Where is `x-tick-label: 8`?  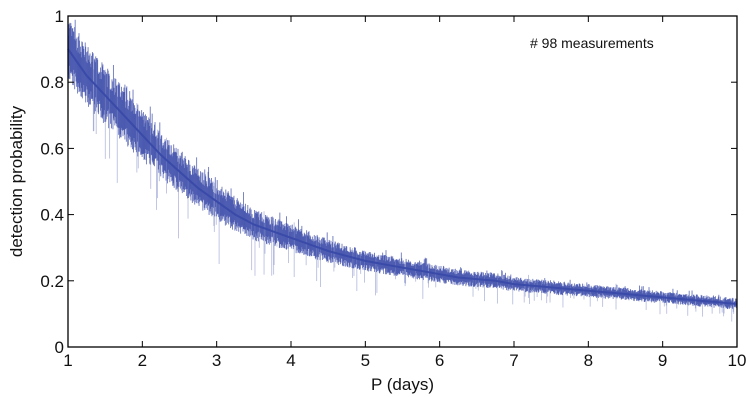 x-tick-label: 8 is located at coordinates (588, 360).